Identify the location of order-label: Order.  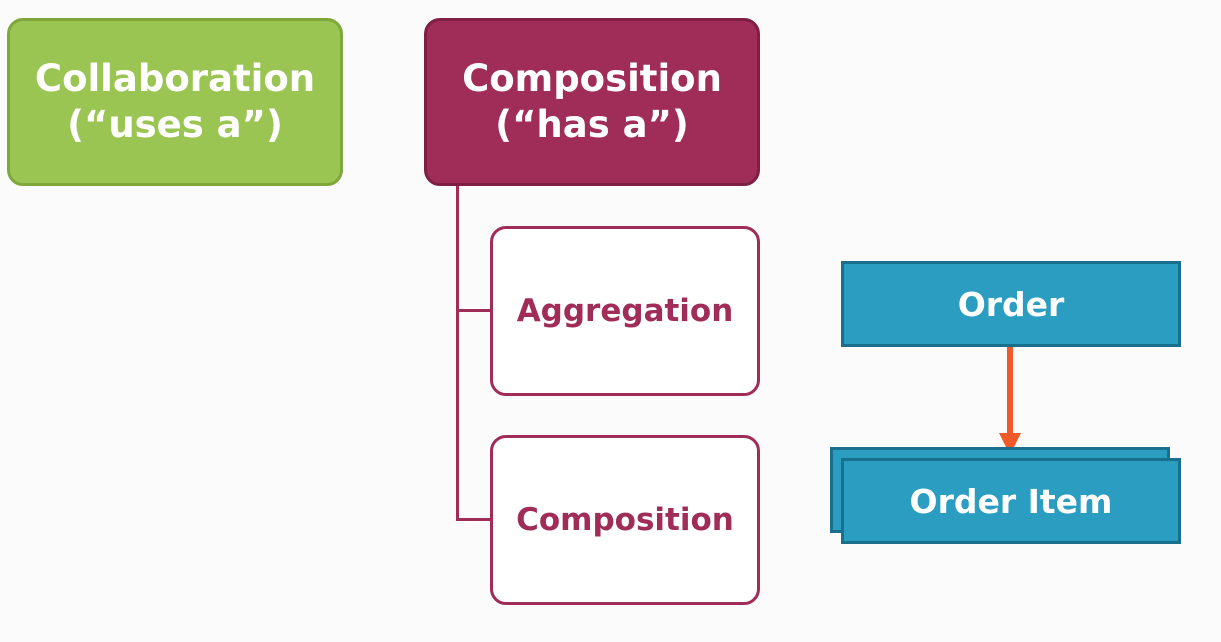
(1011, 304).